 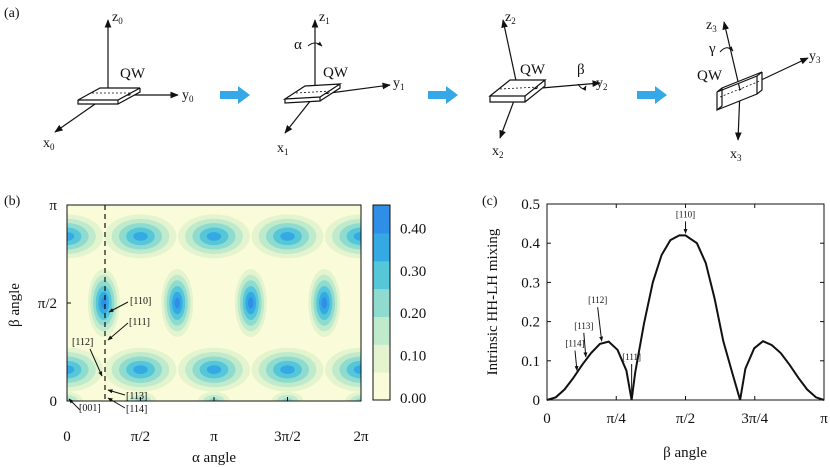 What do you see at coordinates (47, 304) in the screenshot?
I see `y-tick-label: π/2` at bounding box center [47, 304].